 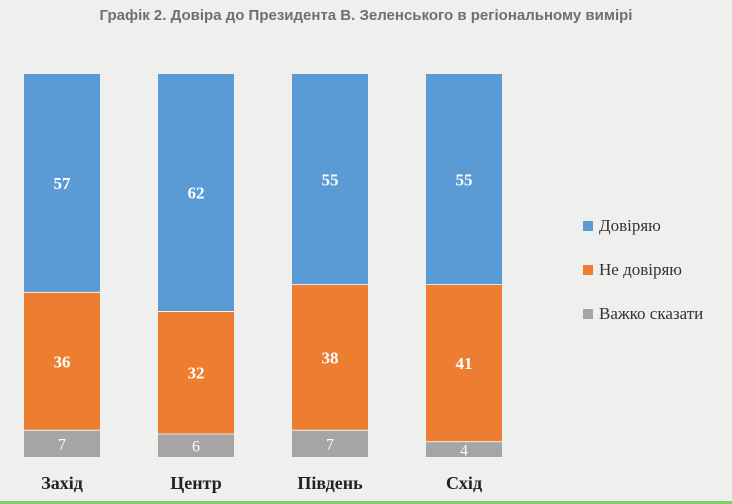 What do you see at coordinates (261, 483) in the screenshot?
I see `category-labels: Захід Центр Південь Схід` at bounding box center [261, 483].